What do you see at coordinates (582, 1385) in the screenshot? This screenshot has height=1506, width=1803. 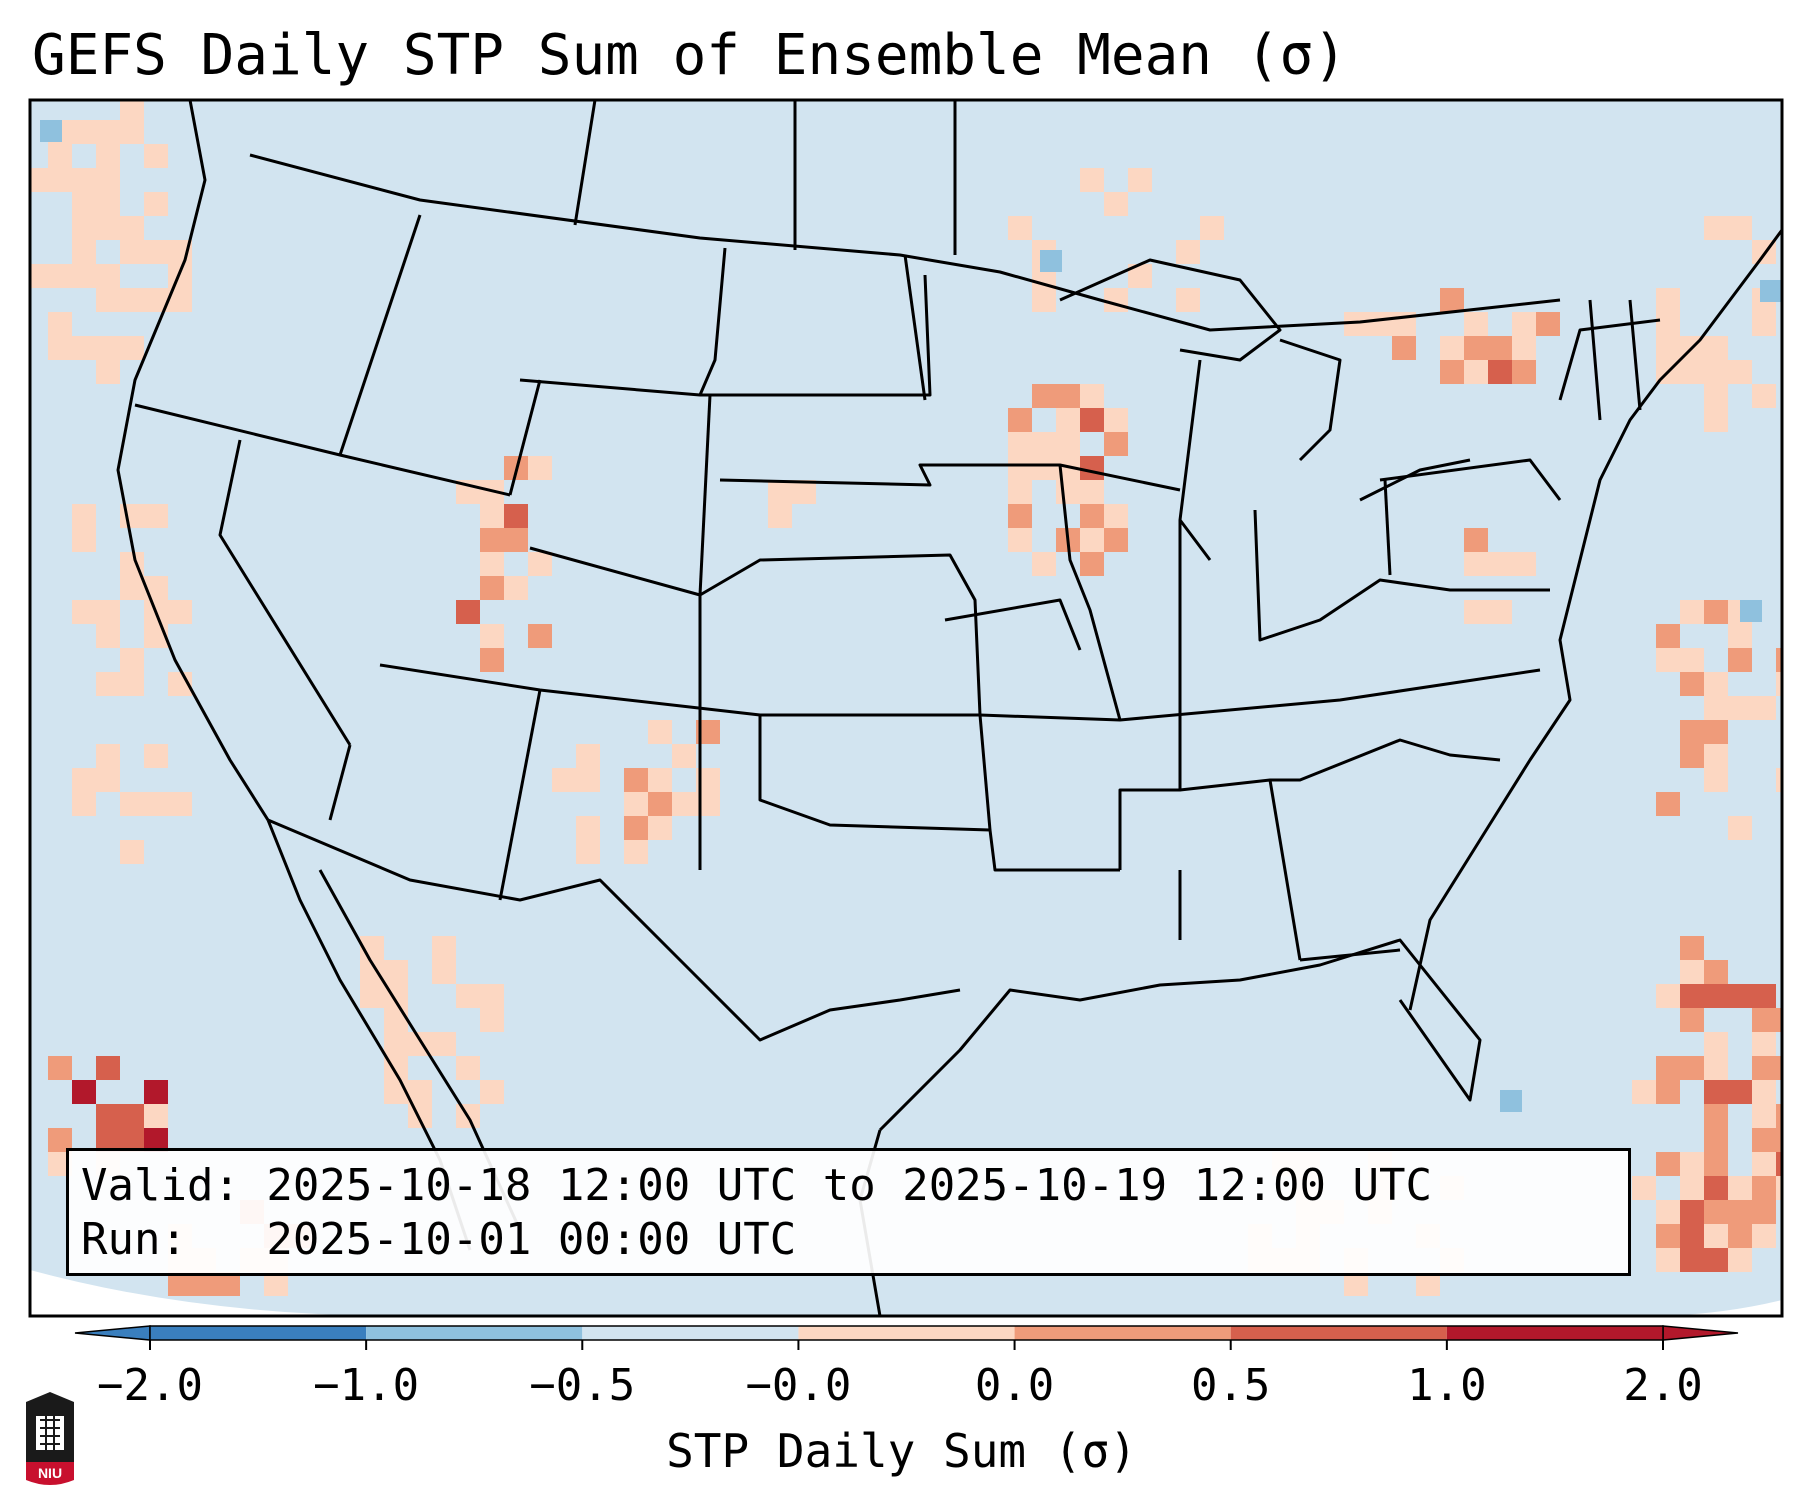 I see `colorbar-tick-label: −0.5` at bounding box center [582, 1385].